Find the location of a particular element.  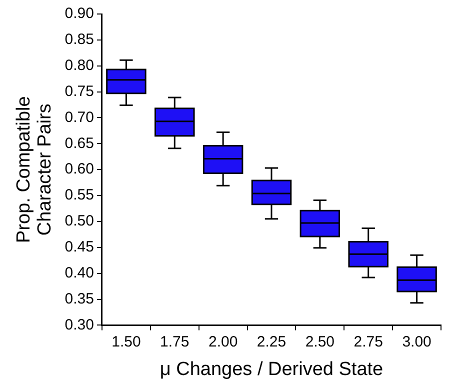

y-tick-label: 0.65 is located at coordinates (79, 143).